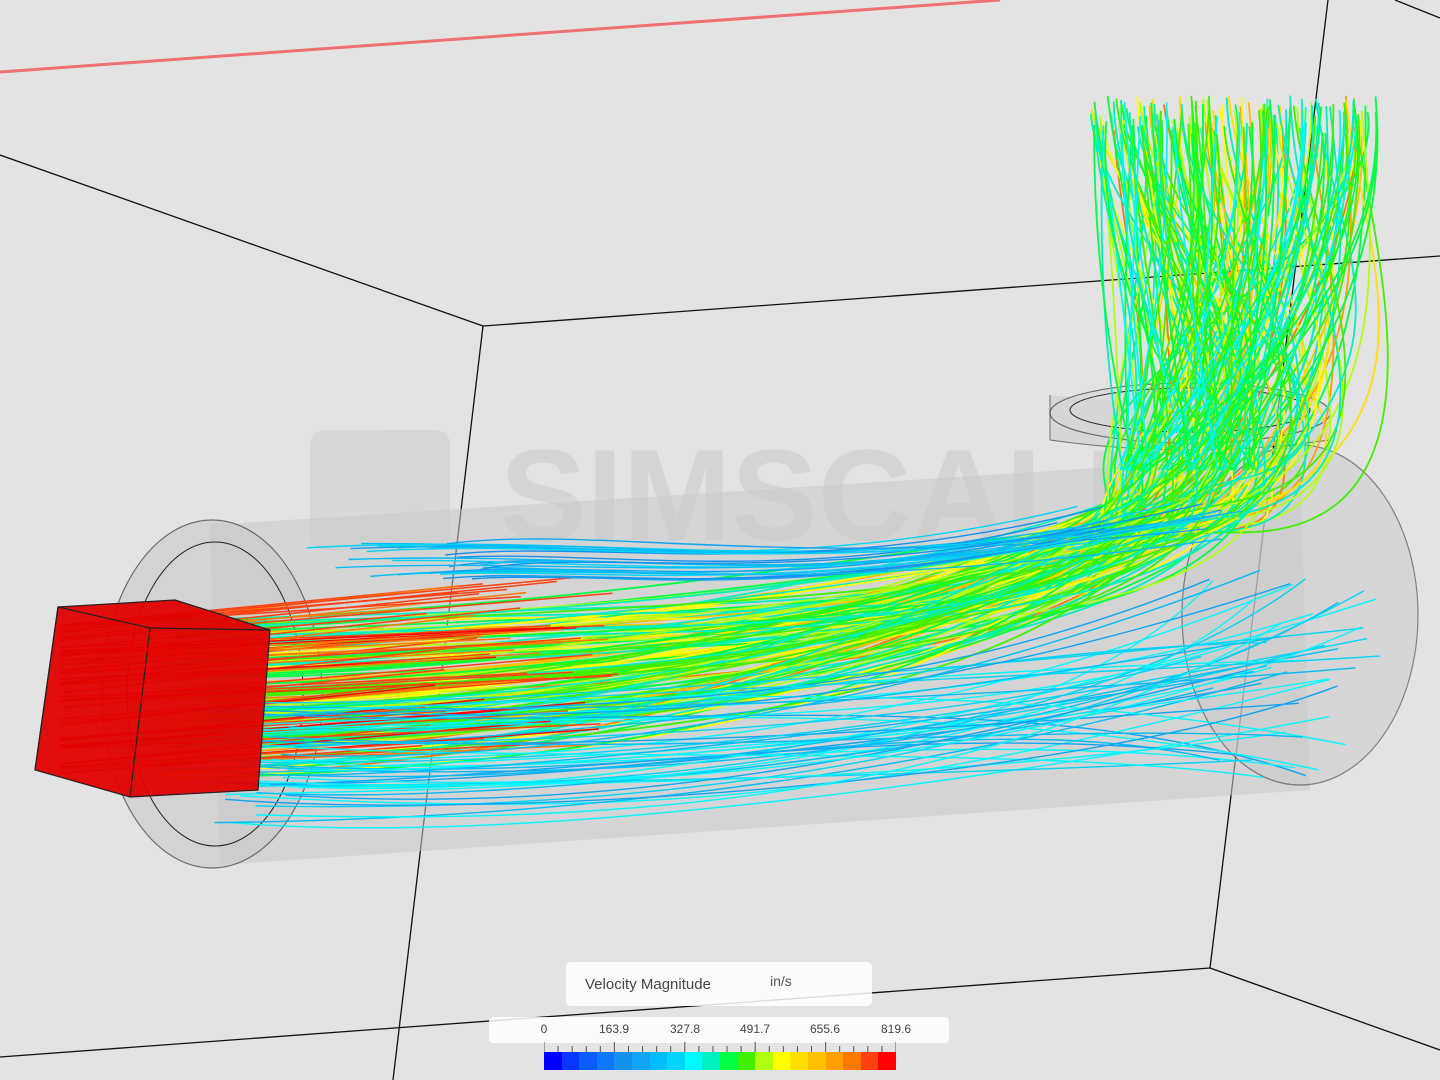  I want to click on legend-tick-label: 819.6, so click(896, 1029).